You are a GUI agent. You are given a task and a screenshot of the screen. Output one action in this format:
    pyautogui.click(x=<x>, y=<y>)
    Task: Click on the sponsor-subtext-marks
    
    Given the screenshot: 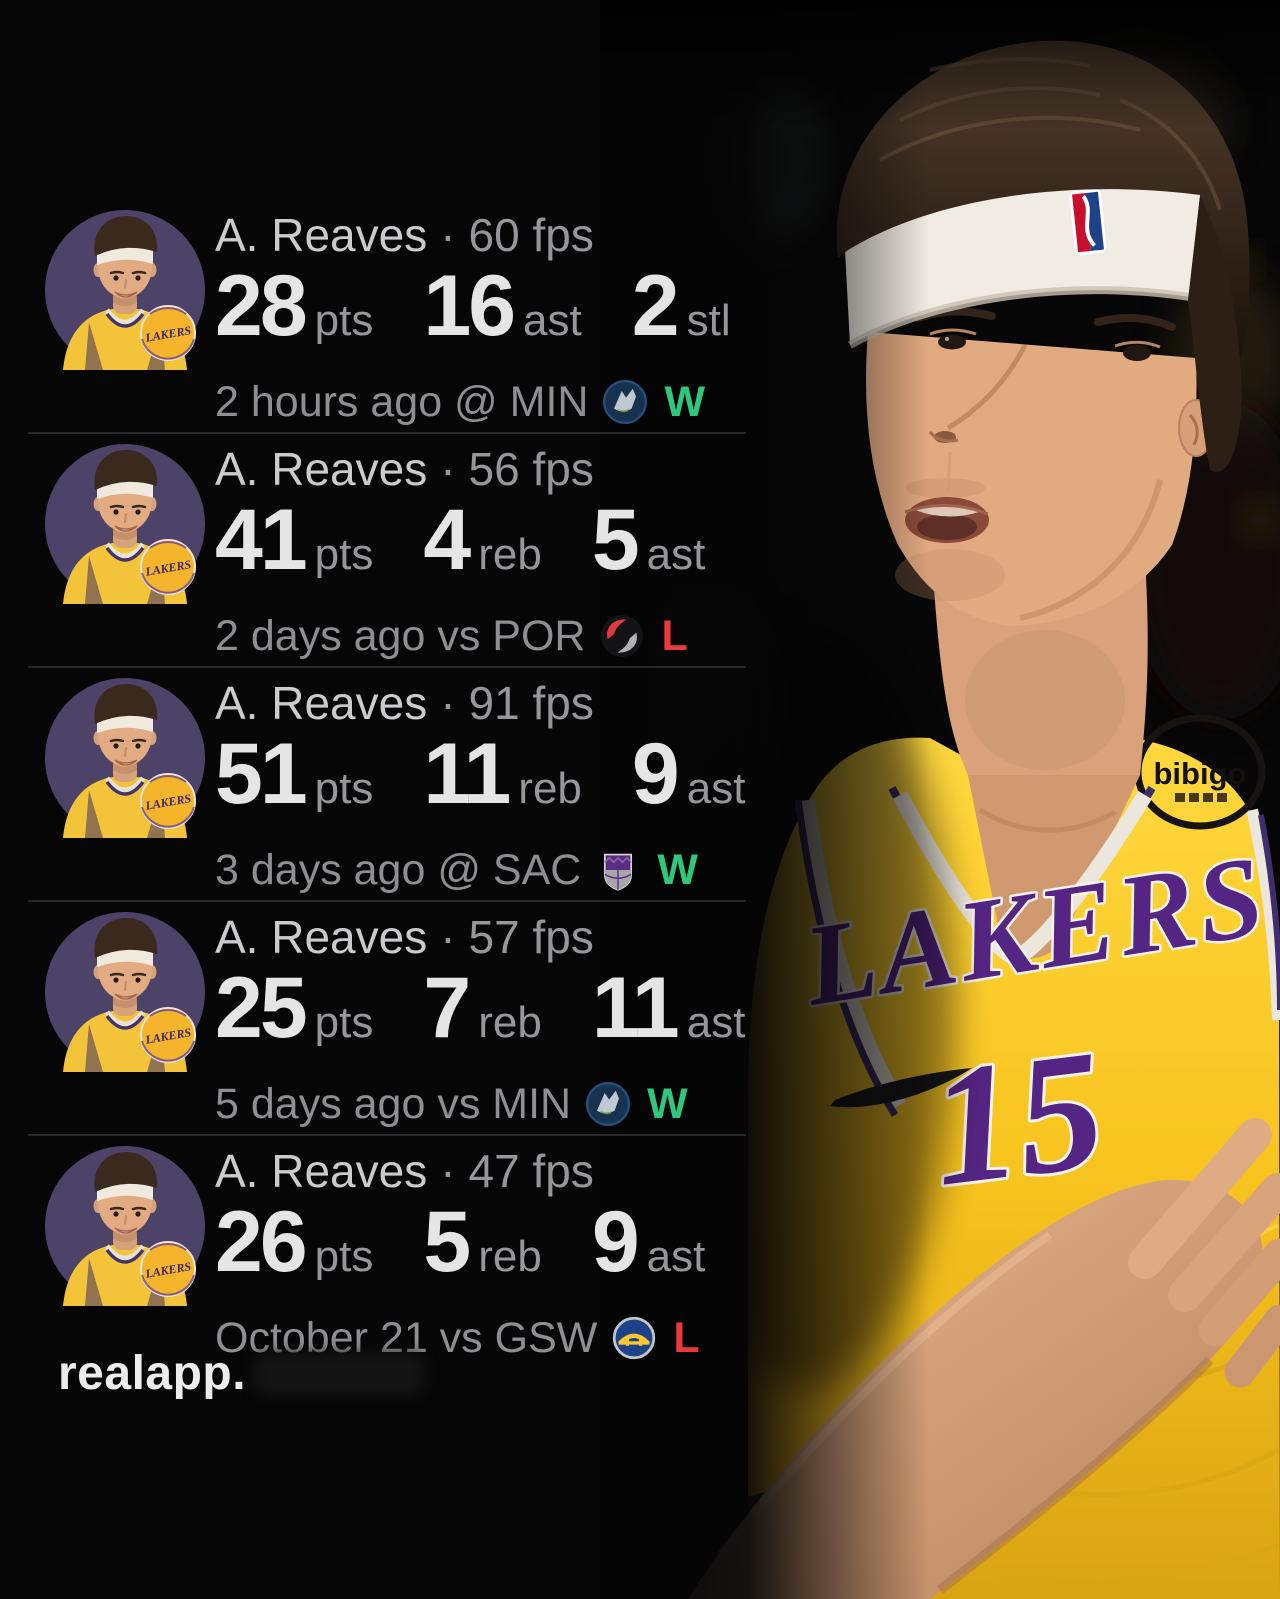 What is the action you would take?
    pyautogui.click(x=1201, y=797)
    